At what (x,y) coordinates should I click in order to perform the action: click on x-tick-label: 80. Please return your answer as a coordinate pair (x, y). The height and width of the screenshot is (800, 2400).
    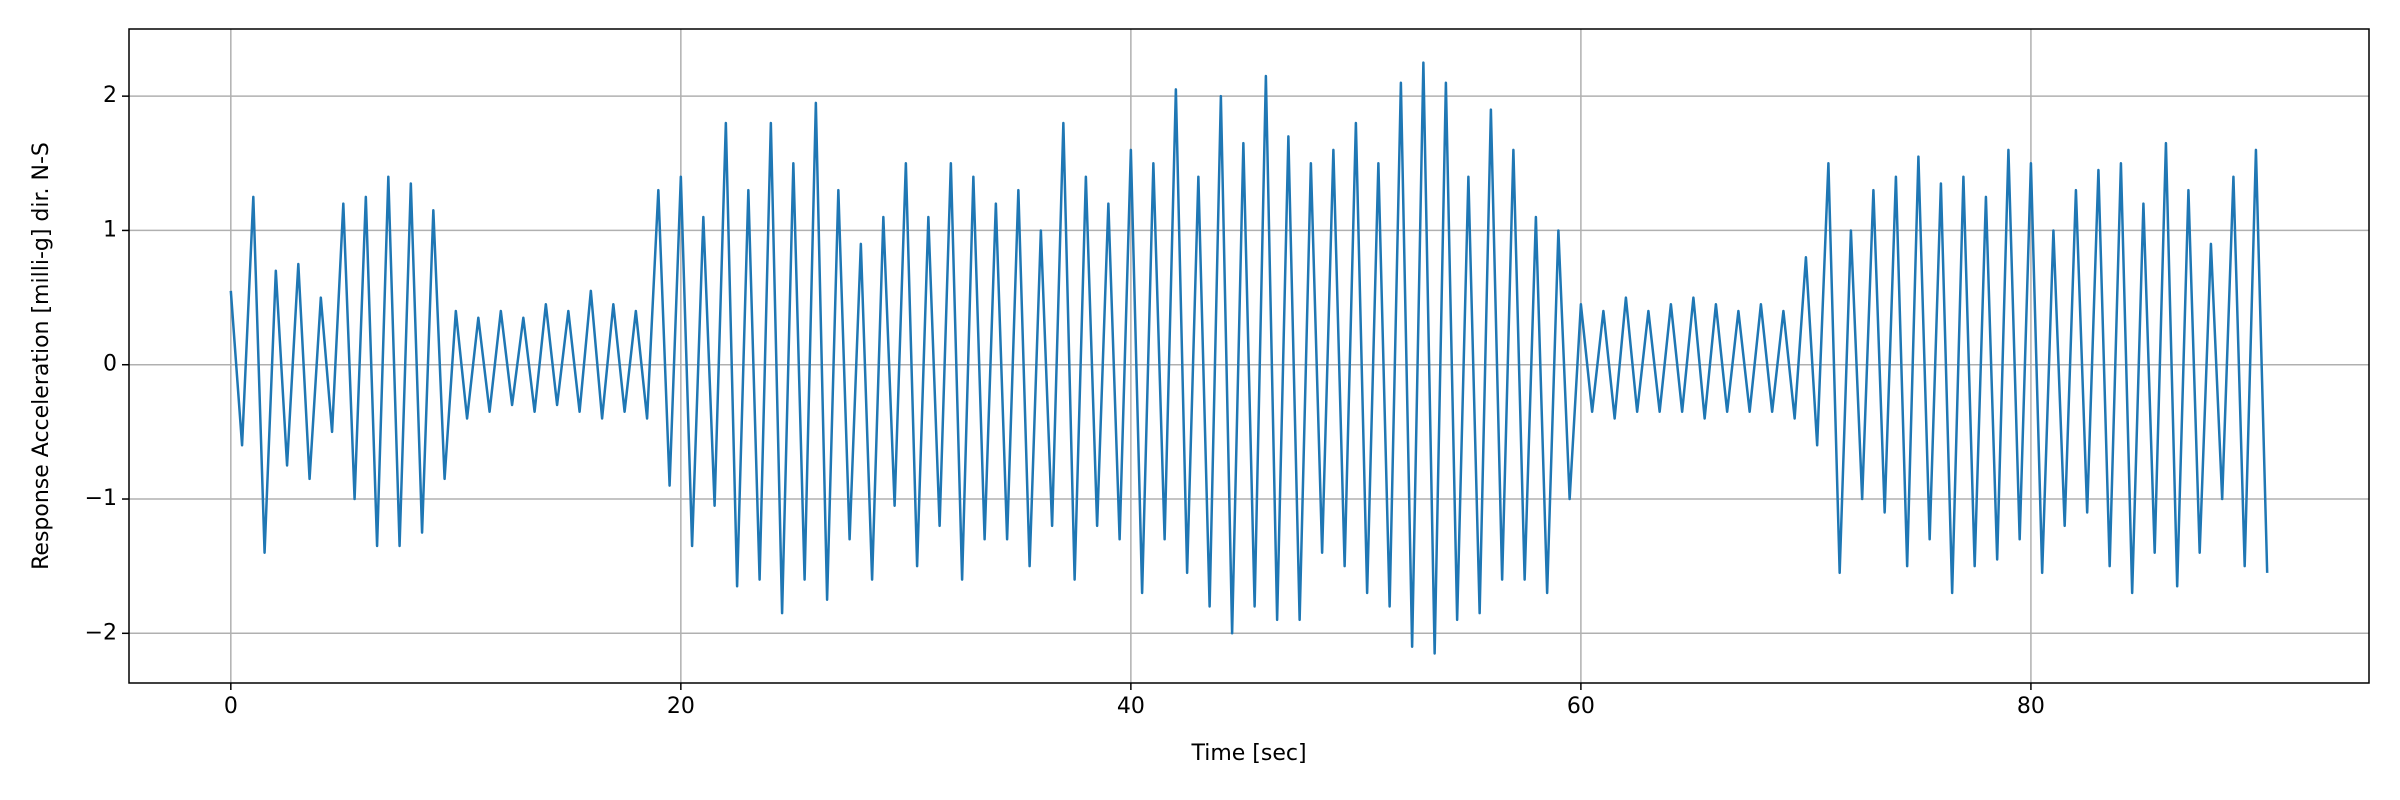
    Looking at the image, I should click on (2031, 706).